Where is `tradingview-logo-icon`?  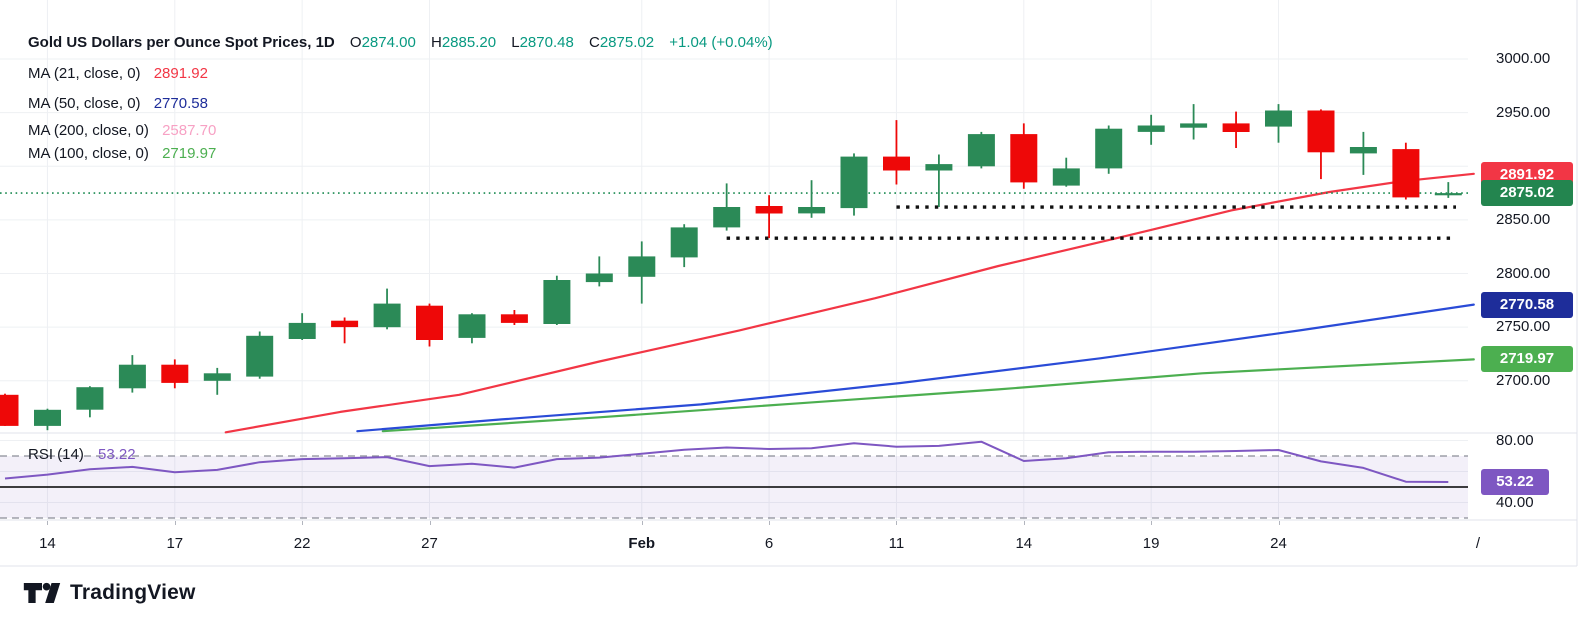 tradingview-logo-icon is located at coordinates (42, 592).